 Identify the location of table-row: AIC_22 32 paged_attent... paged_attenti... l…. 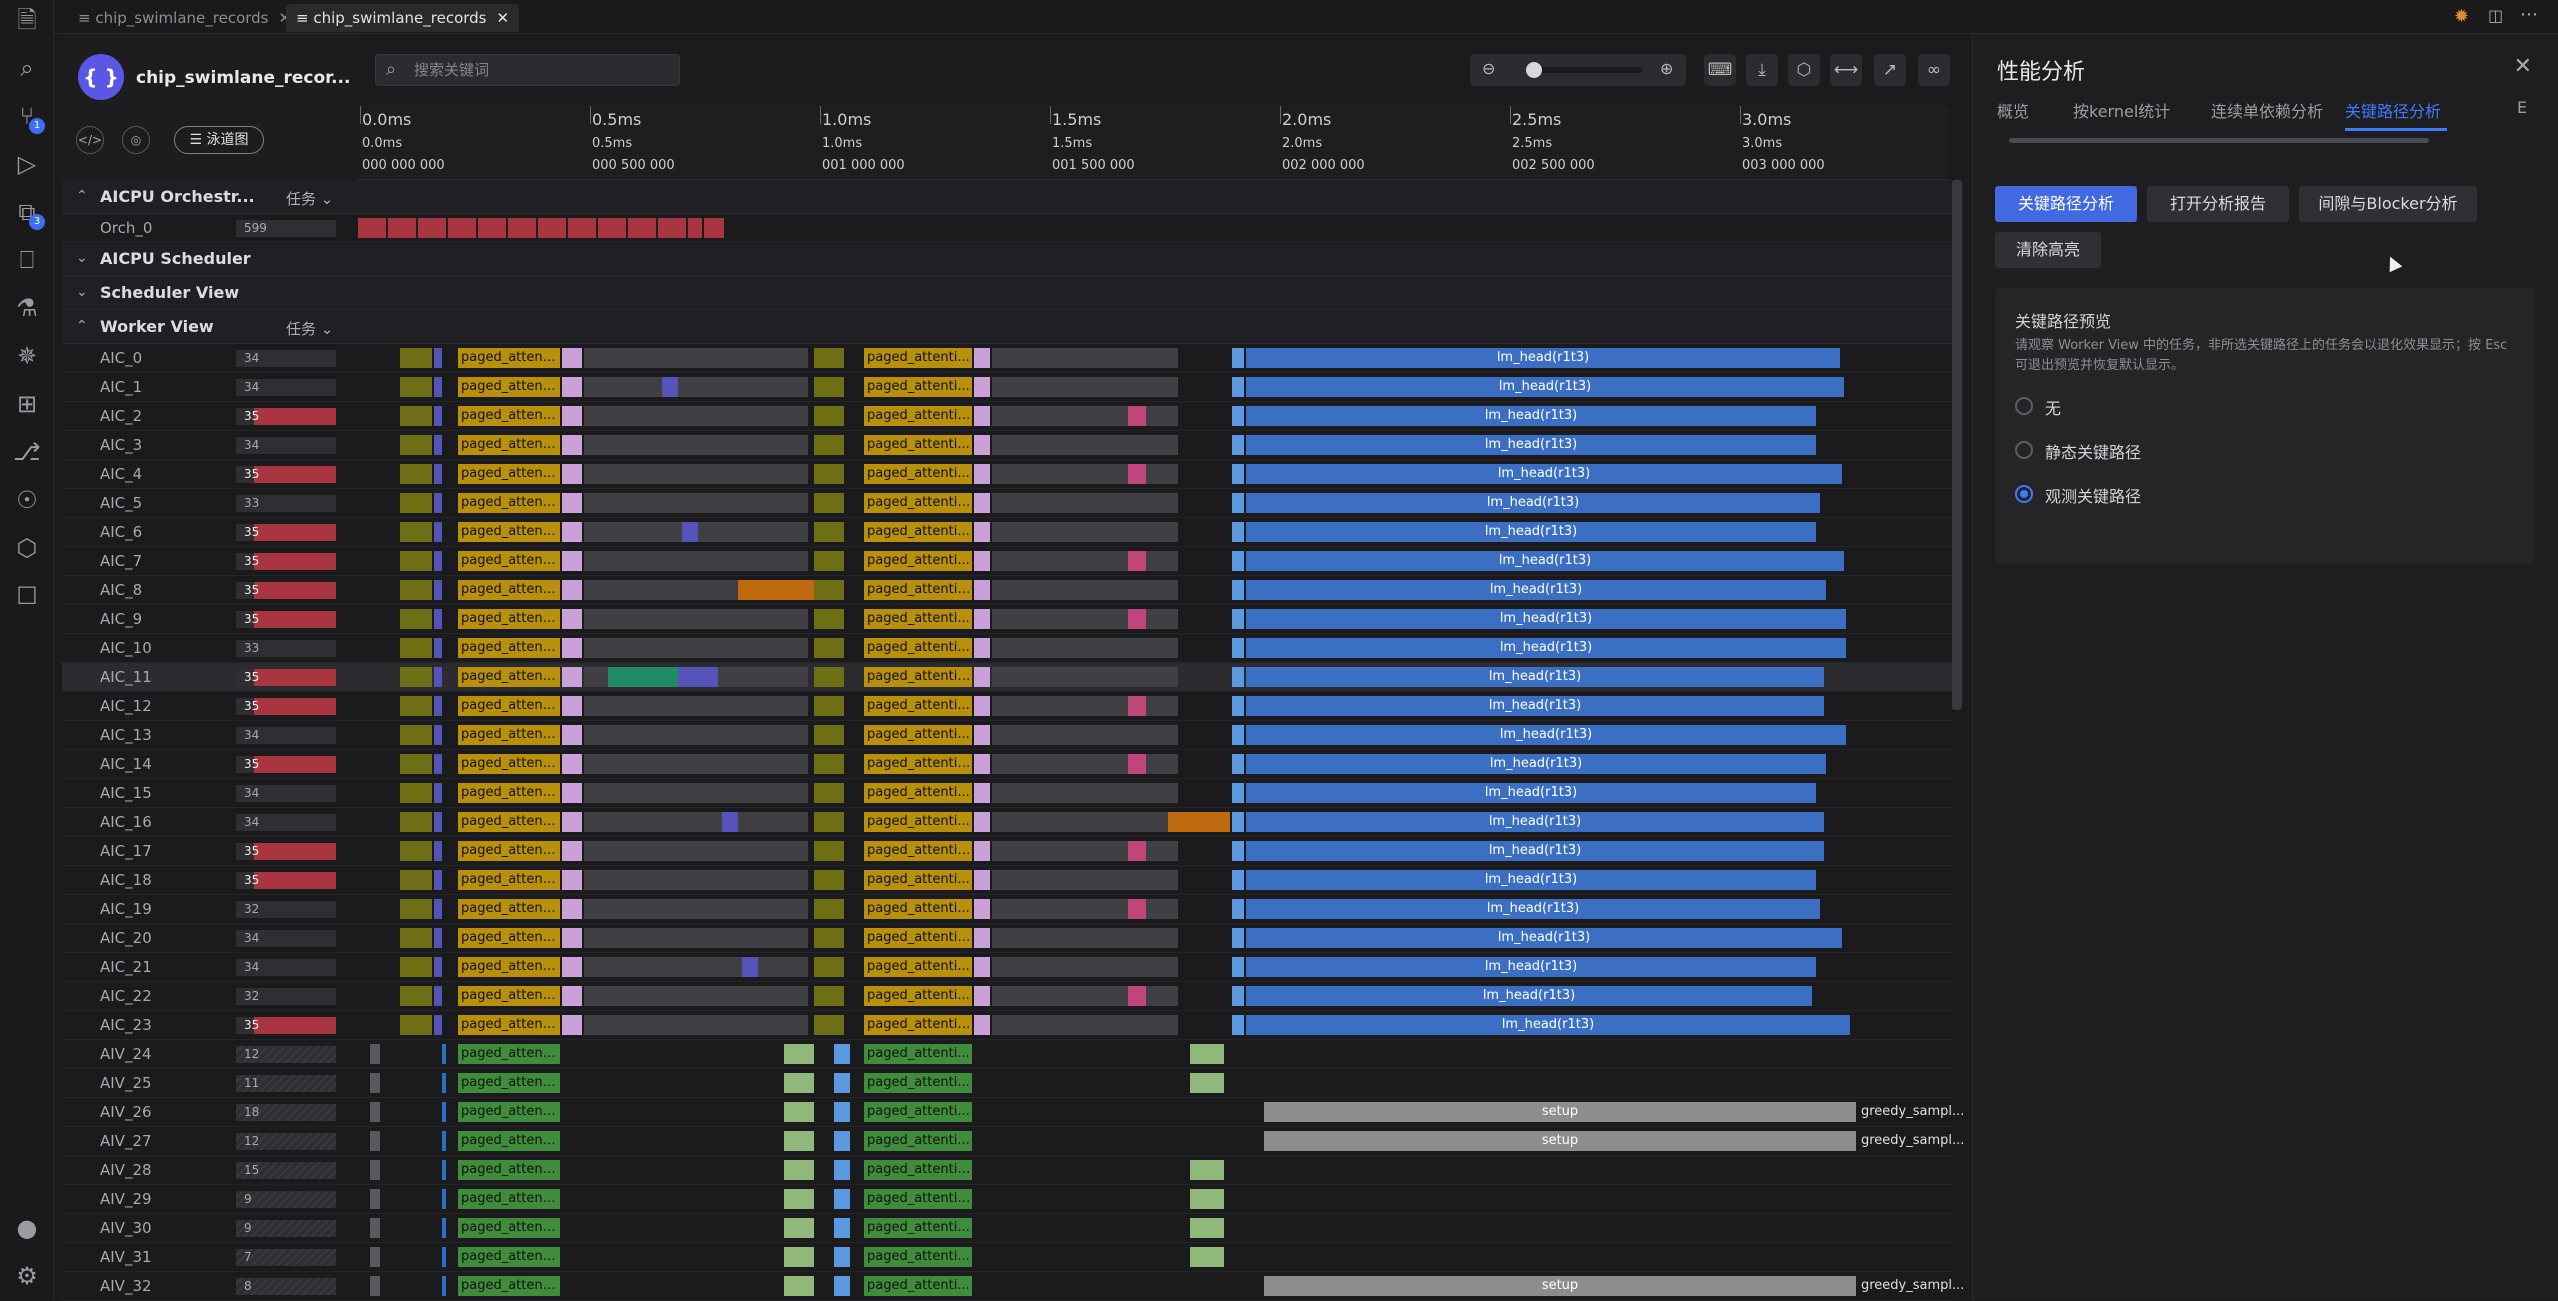
(1007, 996).